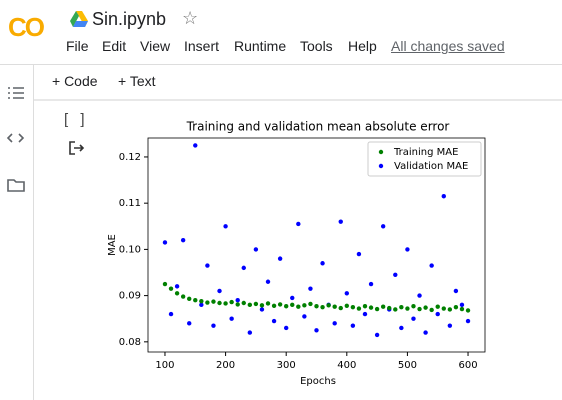  I want to click on menu-item: Runtime, so click(260, 46).